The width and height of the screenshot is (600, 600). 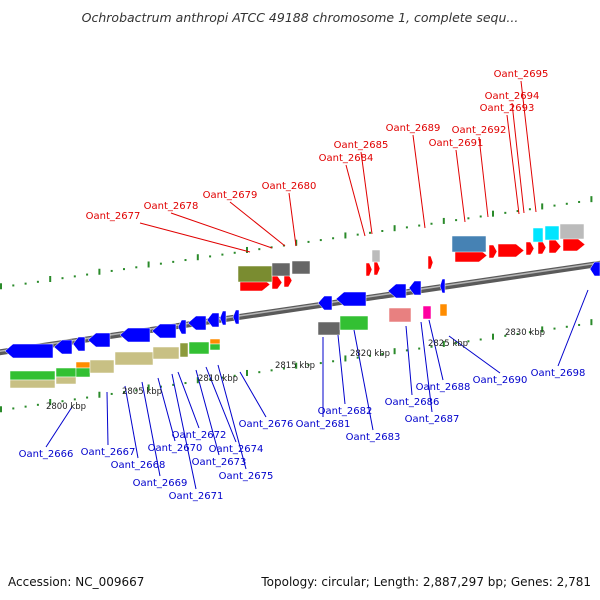 I want to click on gene-label-Oant_2680: Oant_2680, so click(x=289, y=186).